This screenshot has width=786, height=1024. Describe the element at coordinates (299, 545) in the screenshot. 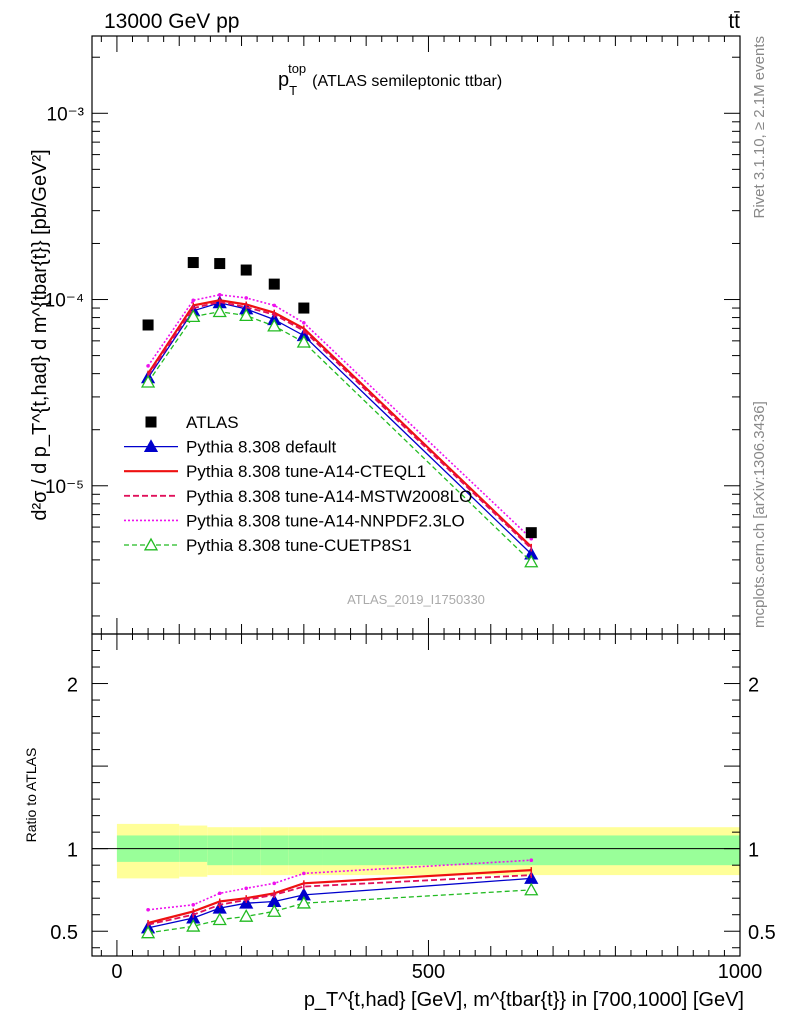

I see `legend-label-4: Pythia 8.308 tune-CUETP8S1` at that location.